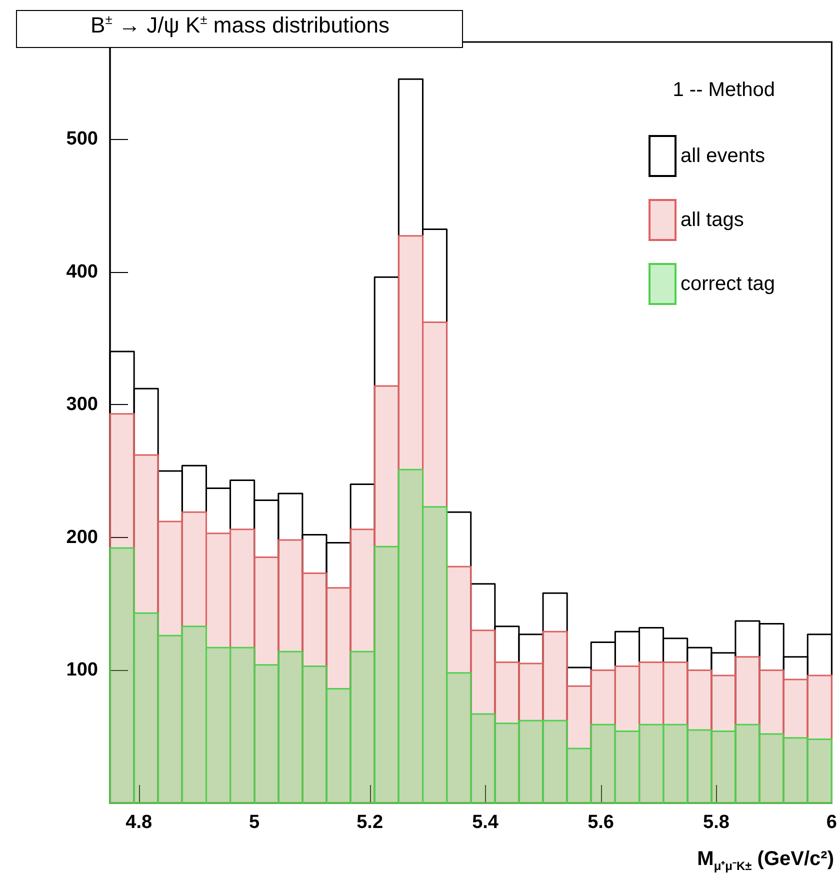 This screenshot has width=840, height=885. Describe the element at coordinates (723, 90) in the screenshot. I see `legend-title: 1 -- Method` at that location.